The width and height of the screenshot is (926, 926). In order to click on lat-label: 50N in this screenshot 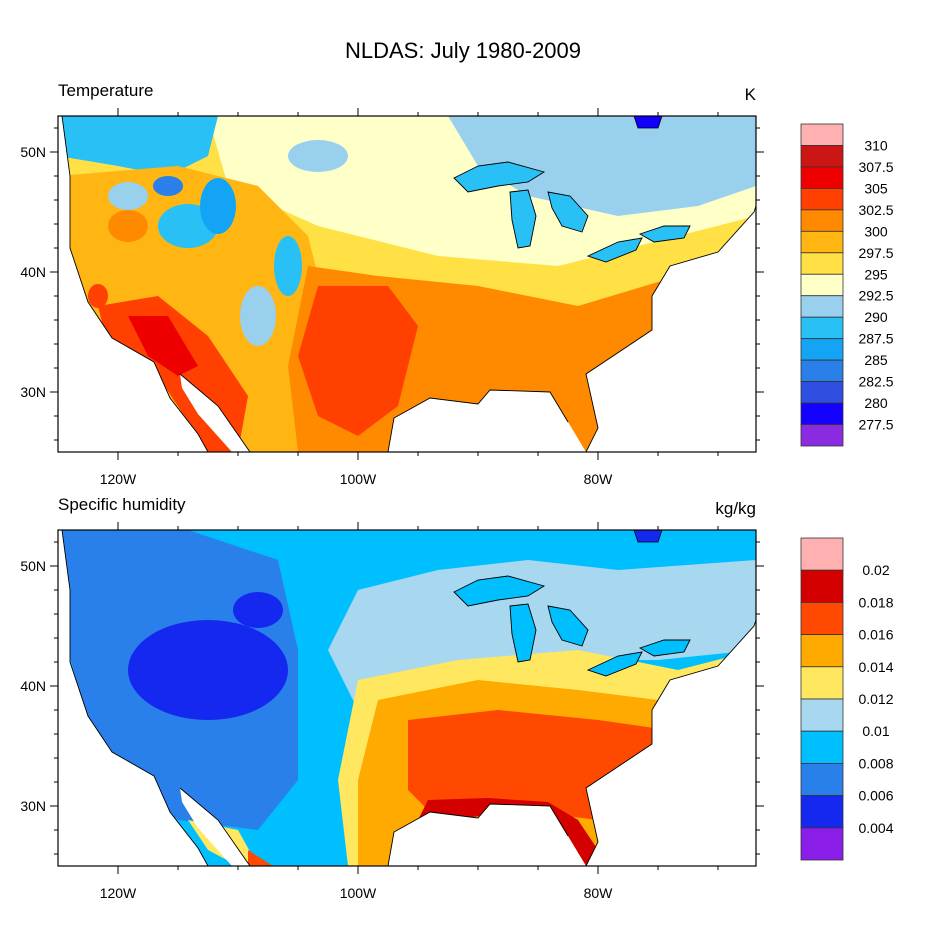, I will do `click(33, 152)`.